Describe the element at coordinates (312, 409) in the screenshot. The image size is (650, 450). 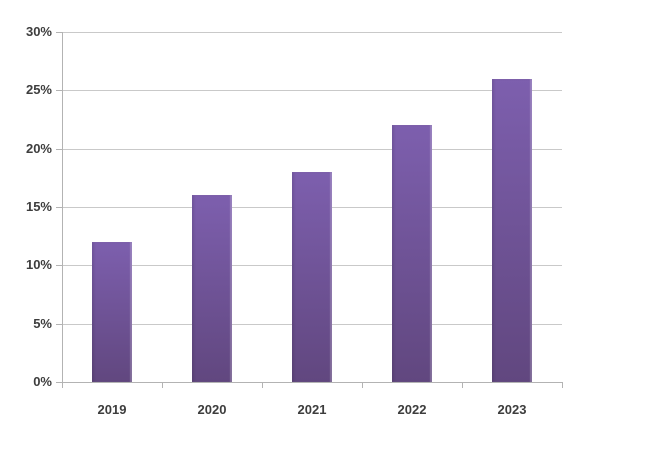
I see `x-tick-label: 2021` at that location.